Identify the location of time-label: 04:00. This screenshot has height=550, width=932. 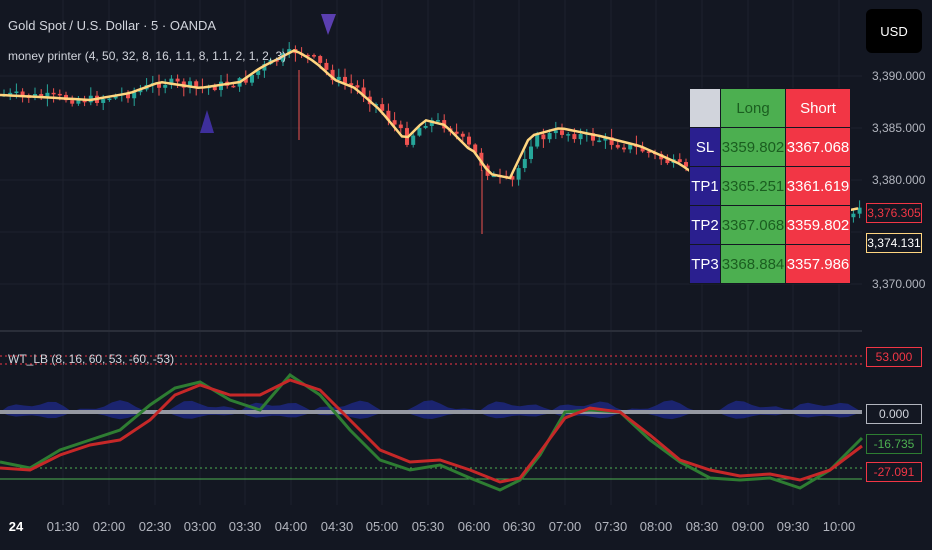
(291, 526).